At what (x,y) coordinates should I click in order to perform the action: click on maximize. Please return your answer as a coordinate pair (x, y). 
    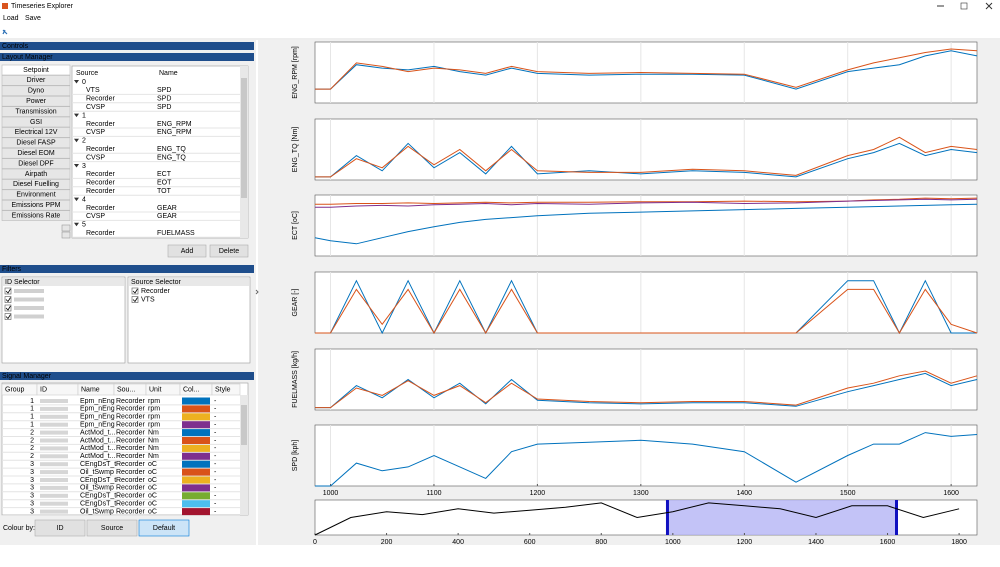
    Looking at the image, I should click on (964, 6).